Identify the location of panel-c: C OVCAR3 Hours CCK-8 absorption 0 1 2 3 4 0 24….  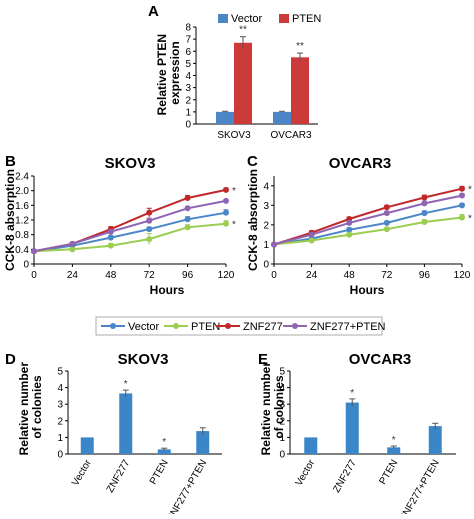
(359, 225).